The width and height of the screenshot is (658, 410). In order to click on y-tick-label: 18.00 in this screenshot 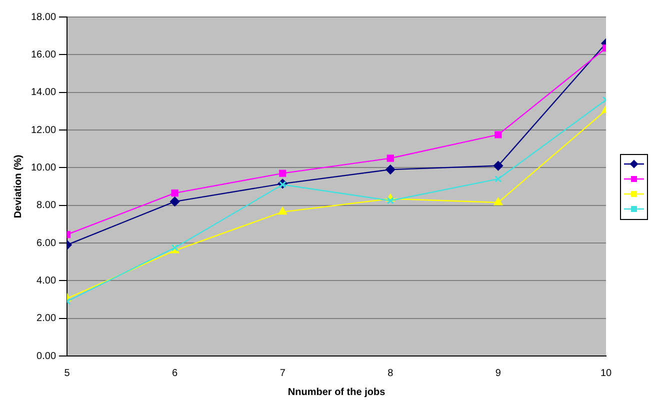, I will do `click(43, 17)`.